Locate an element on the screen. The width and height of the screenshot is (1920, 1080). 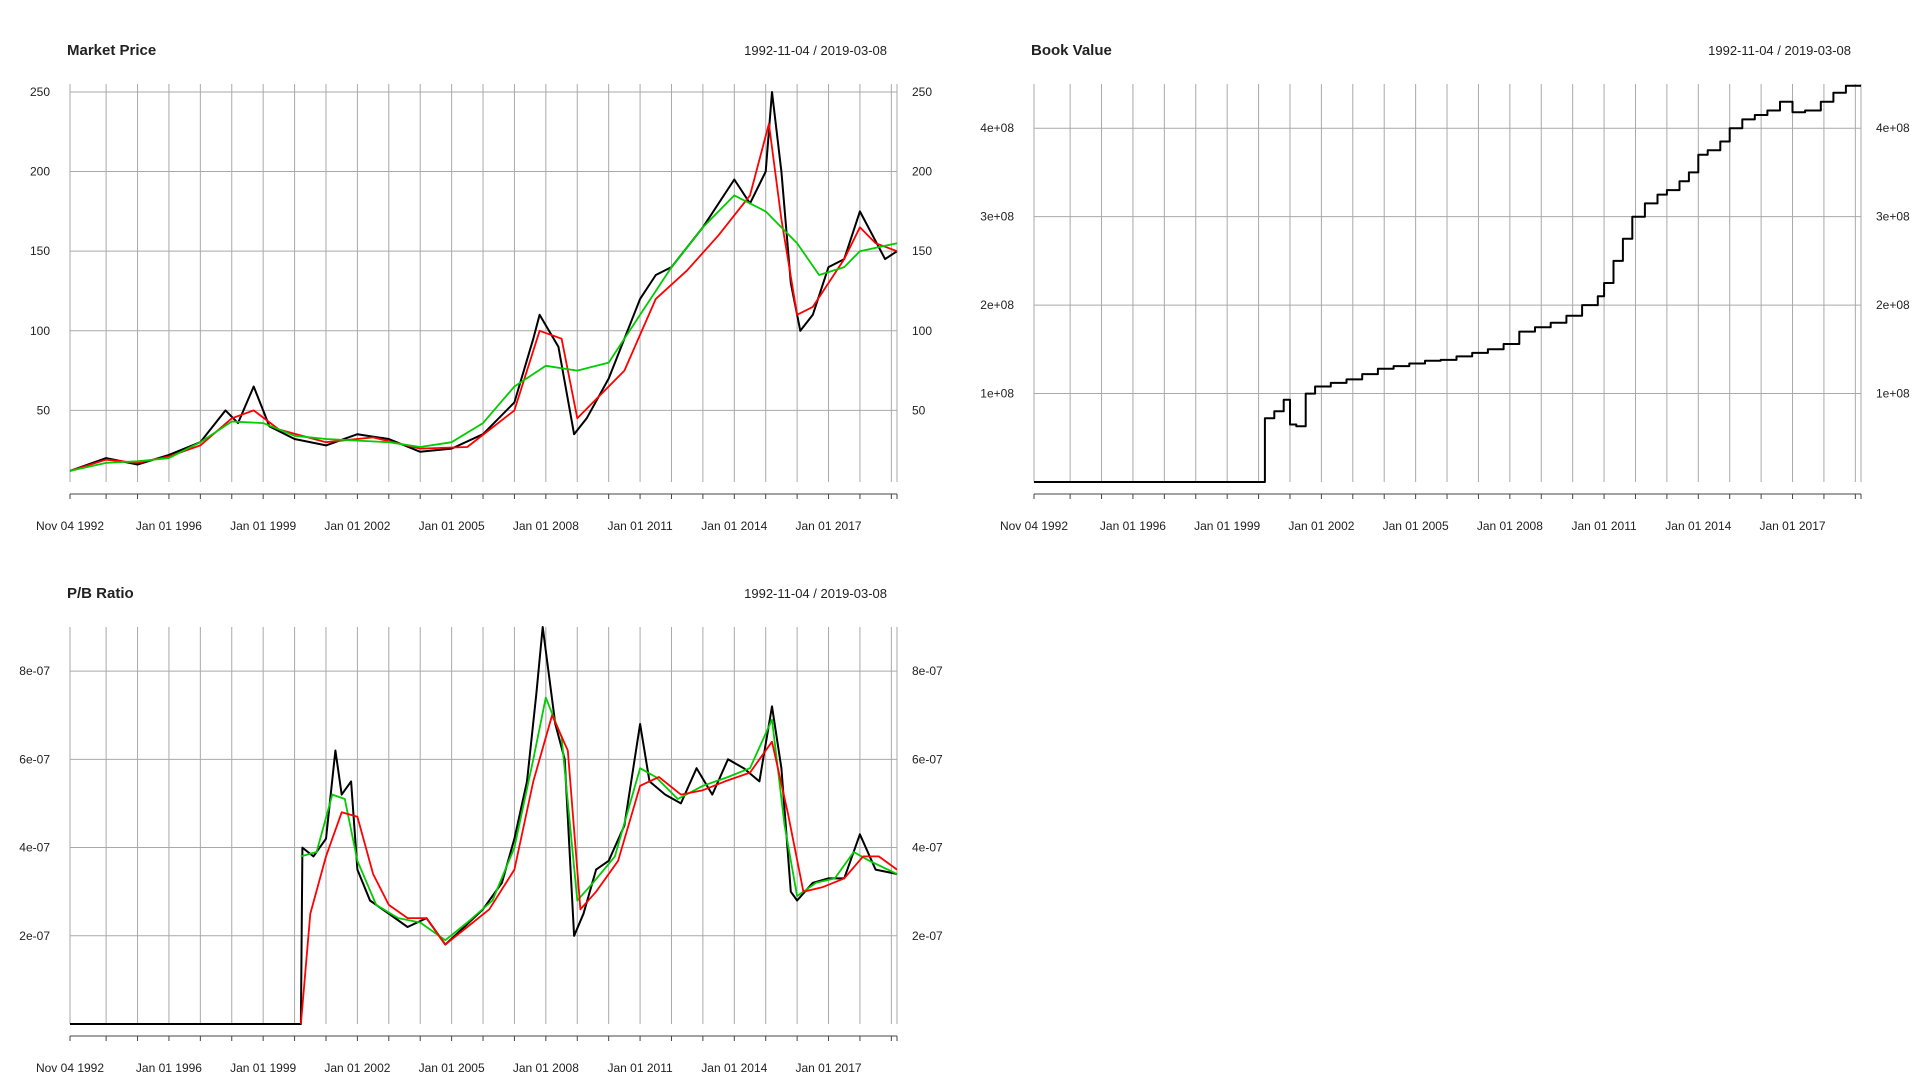
chart-title: Market Price is located at coordinates (111, 50).